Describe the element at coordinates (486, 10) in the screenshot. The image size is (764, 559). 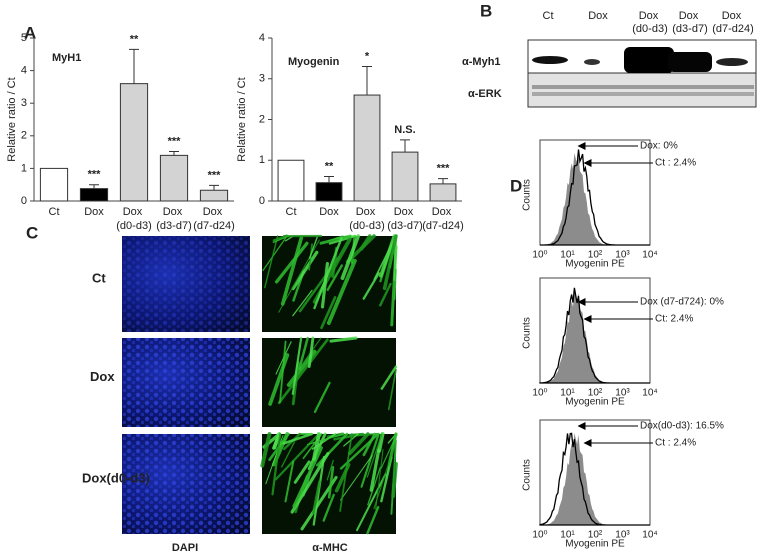
I see `panel-letter: B` at that location.